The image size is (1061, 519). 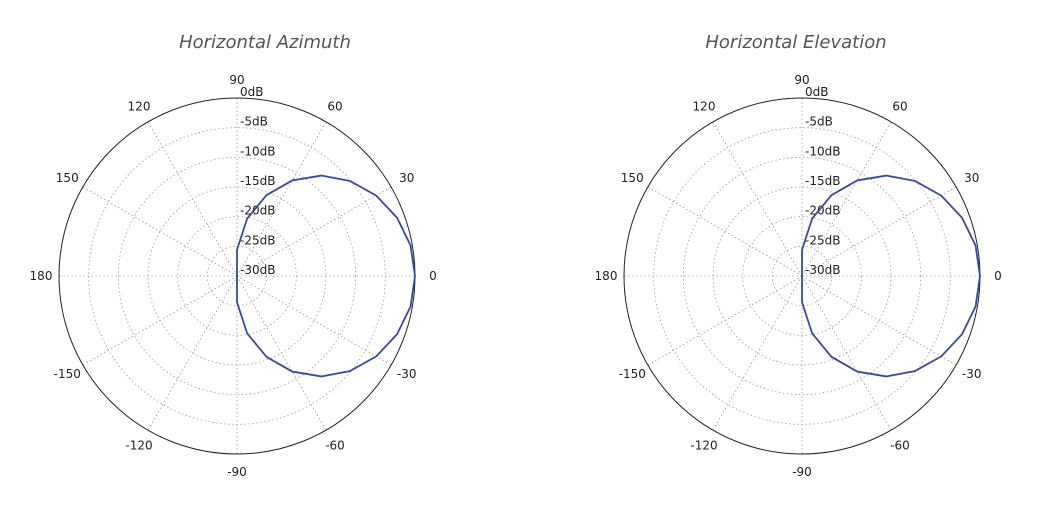 What do you see at coordinates (796, 42) in the screenshot?
I see `elevation-chart-title: Horizontal Elevation` at bounding box center [796, 42].